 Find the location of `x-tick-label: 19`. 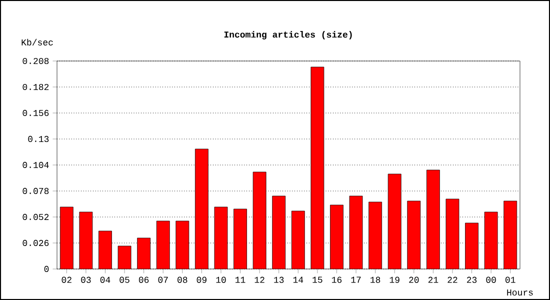

x-tick-label: 19 is located at coordinates (395, 279).